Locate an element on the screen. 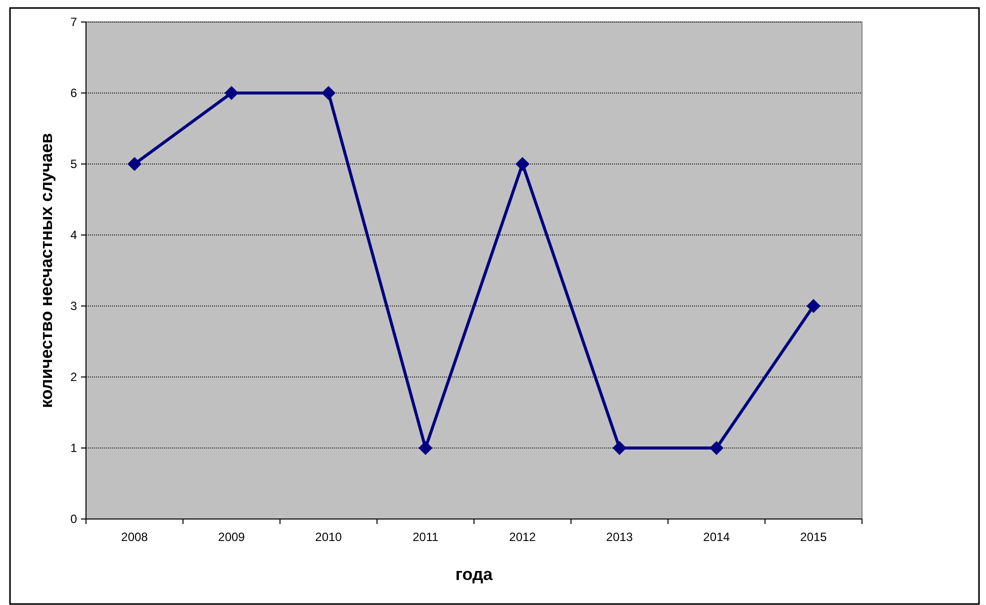 Image resolution: width=986 pixels, height=605 pixels. x-tick-label: 2011 is located at coordinates (425, 537).